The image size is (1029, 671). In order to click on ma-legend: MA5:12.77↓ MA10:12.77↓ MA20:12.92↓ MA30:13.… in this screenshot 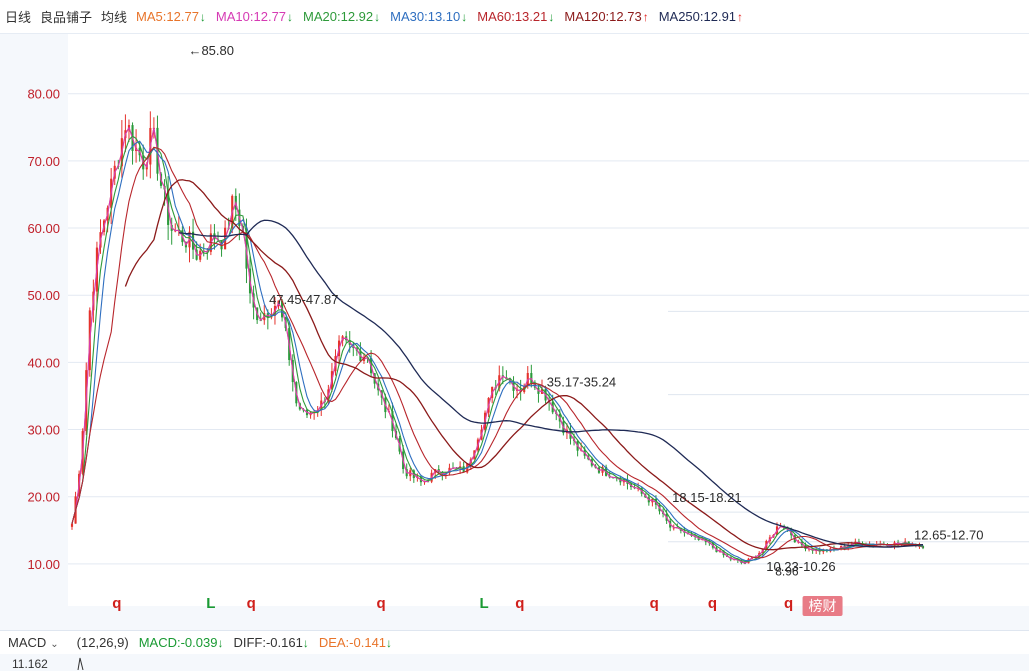, I will do `click(444, 16)`.